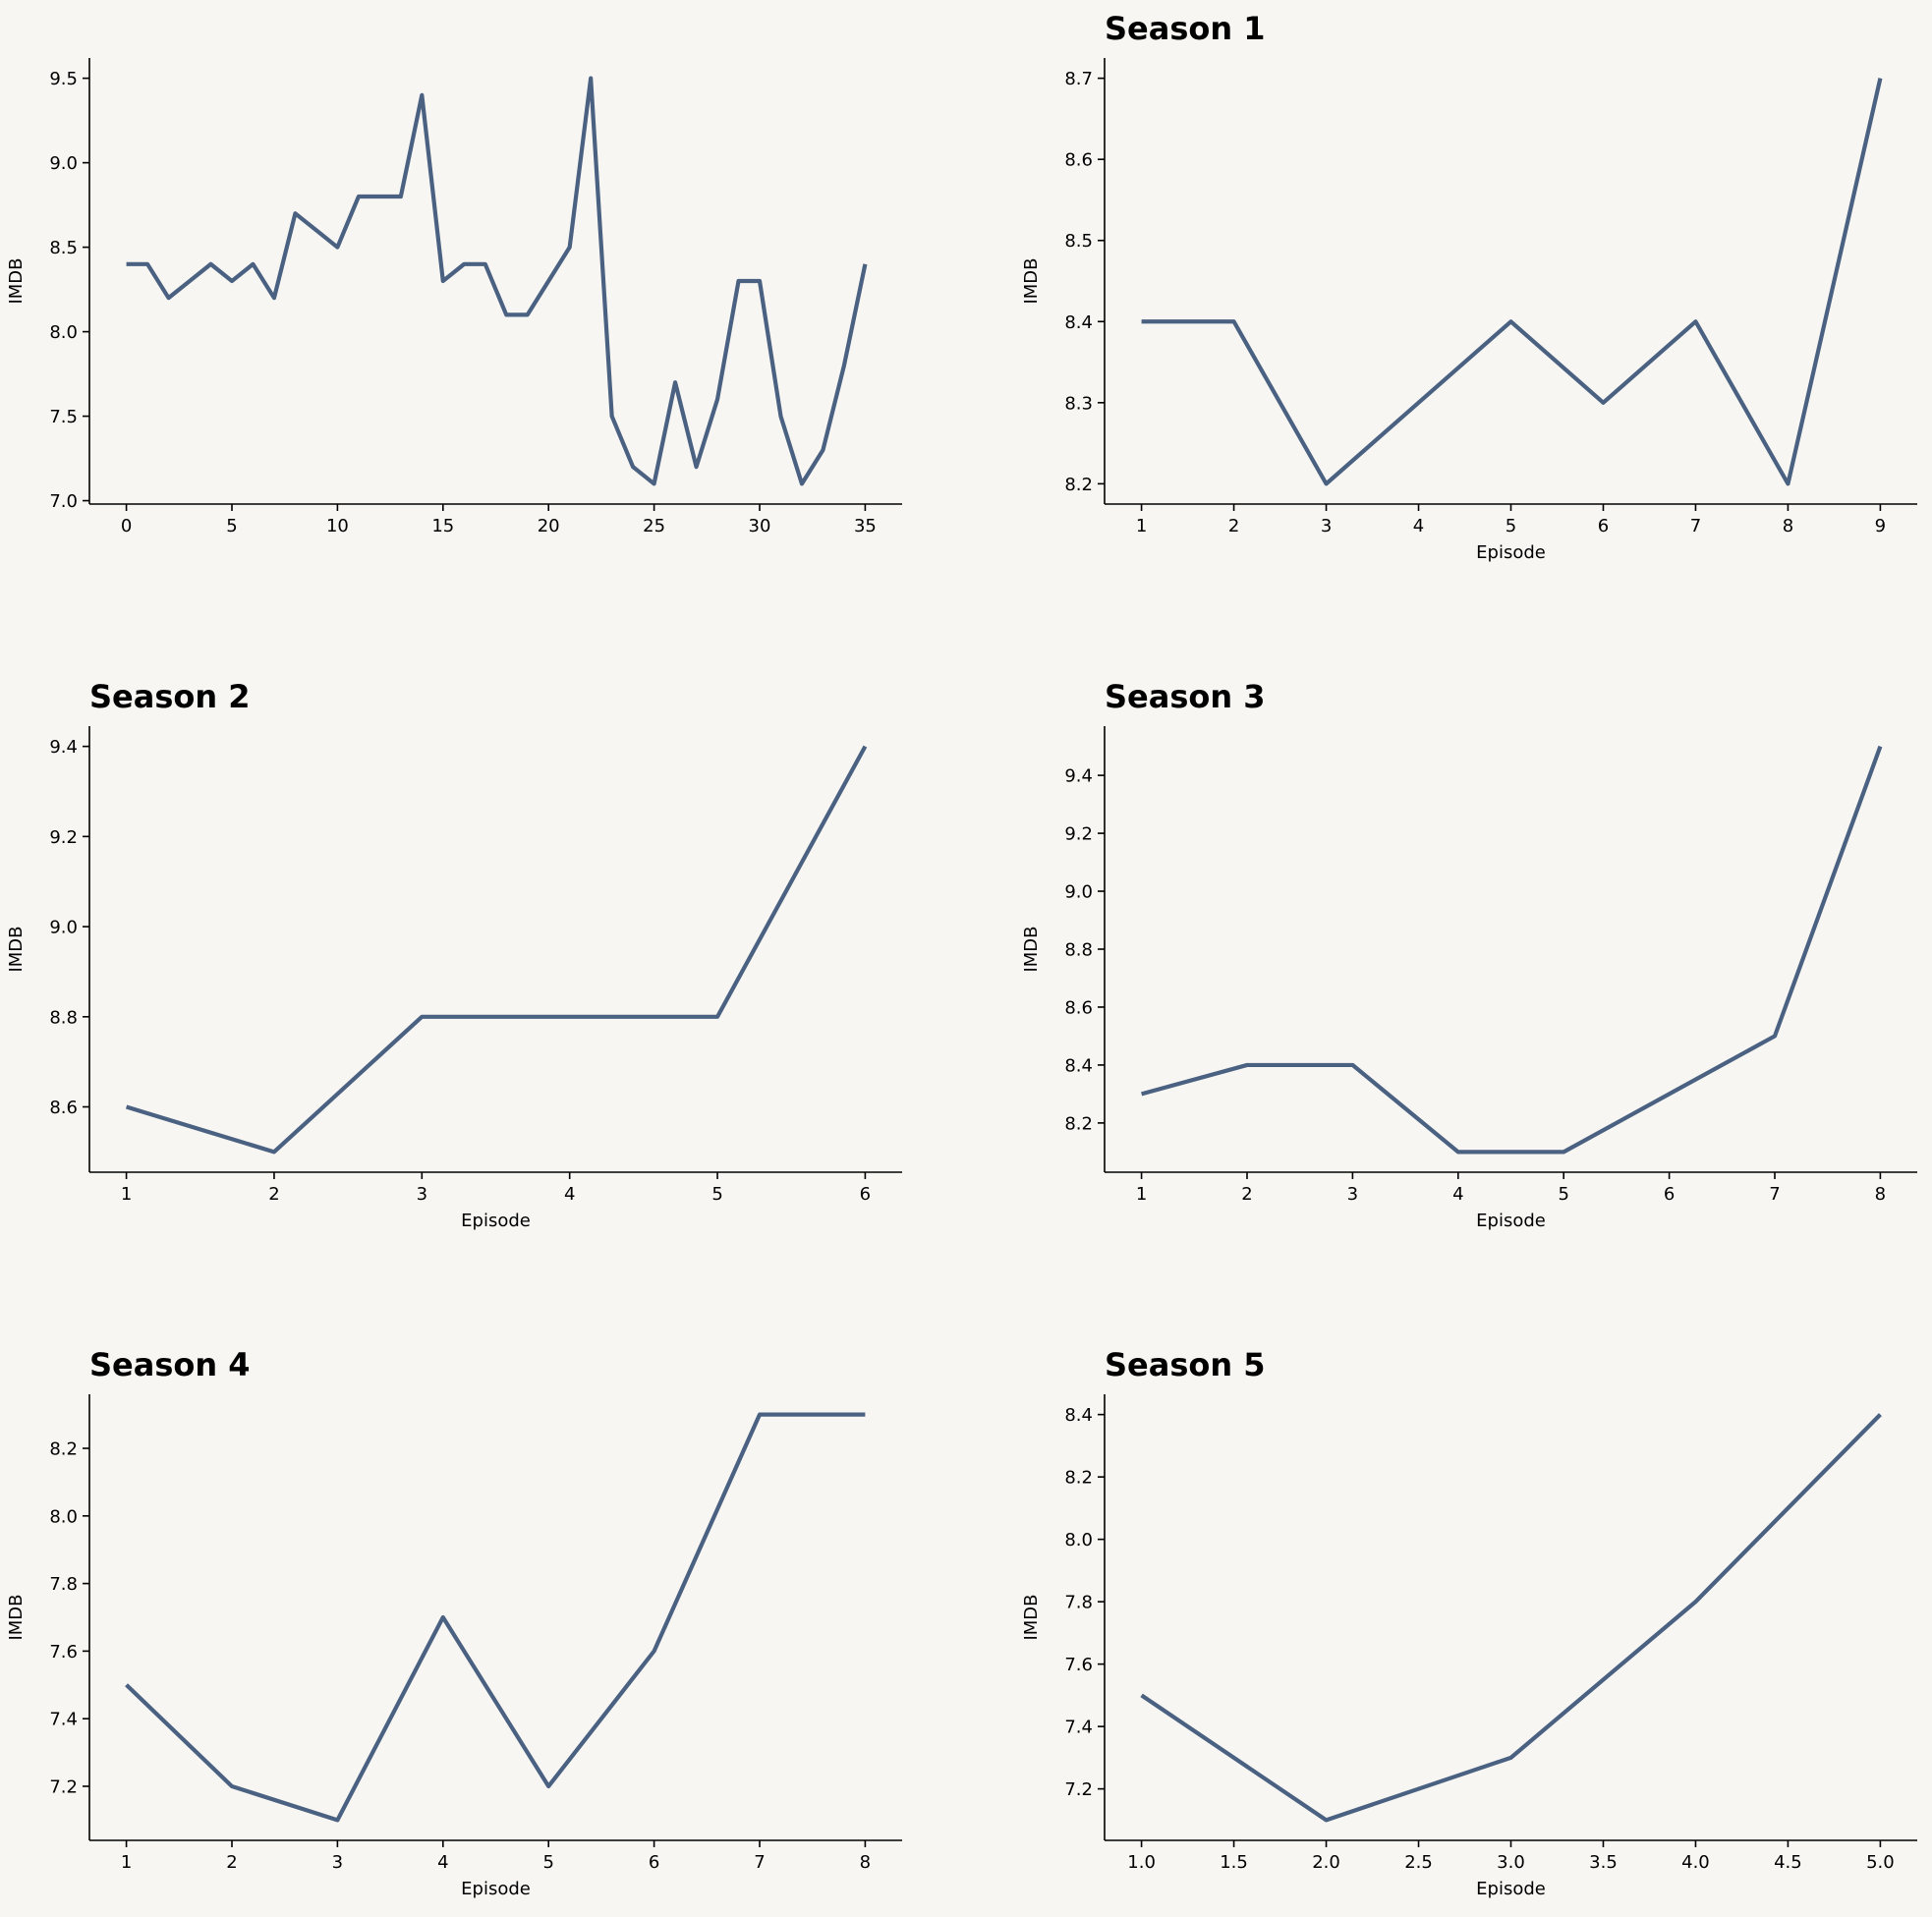 This screenshot has height=1917, width=1932. Describe the element at coordinates (127, 526) in the screenshot. I see `x-tick-label: 0` at that location.